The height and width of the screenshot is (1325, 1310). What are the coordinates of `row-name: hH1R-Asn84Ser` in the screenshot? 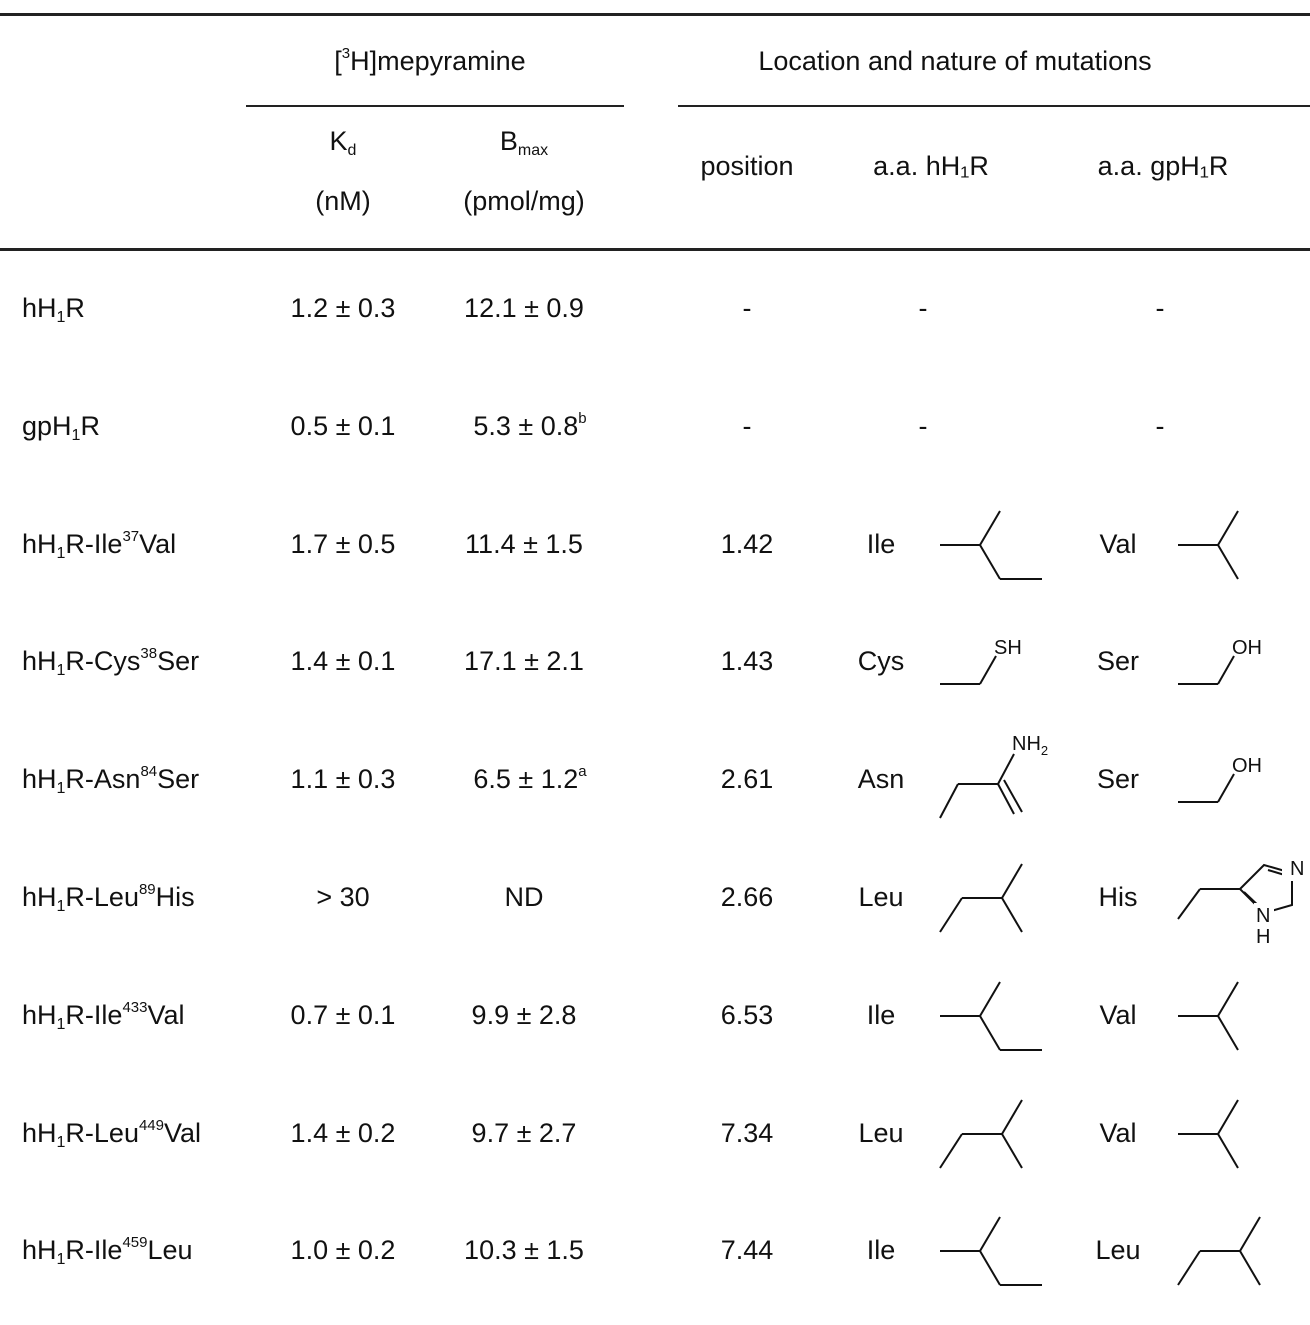 It's located at (111, 780).